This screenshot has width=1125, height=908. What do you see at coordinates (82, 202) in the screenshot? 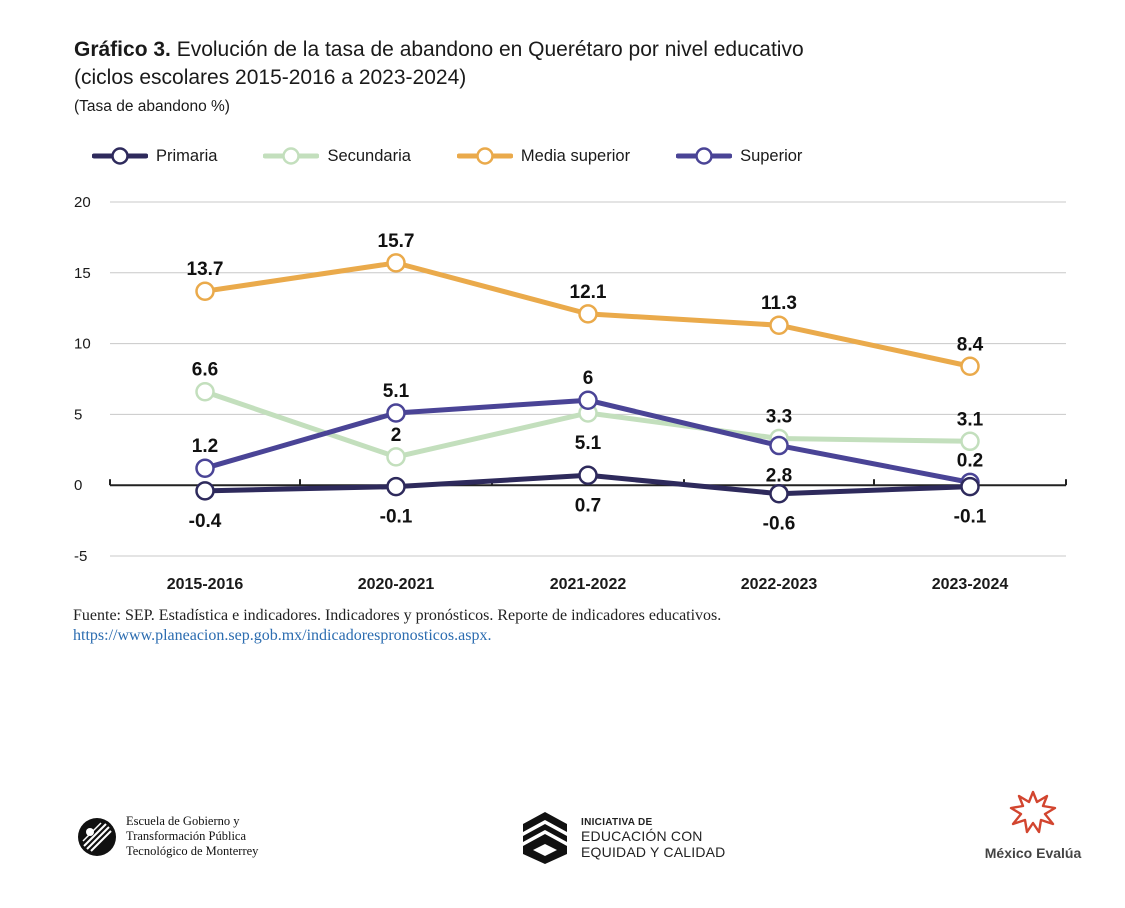
I see `y-tick-label-20: 20` at bounding box center [82, 202].